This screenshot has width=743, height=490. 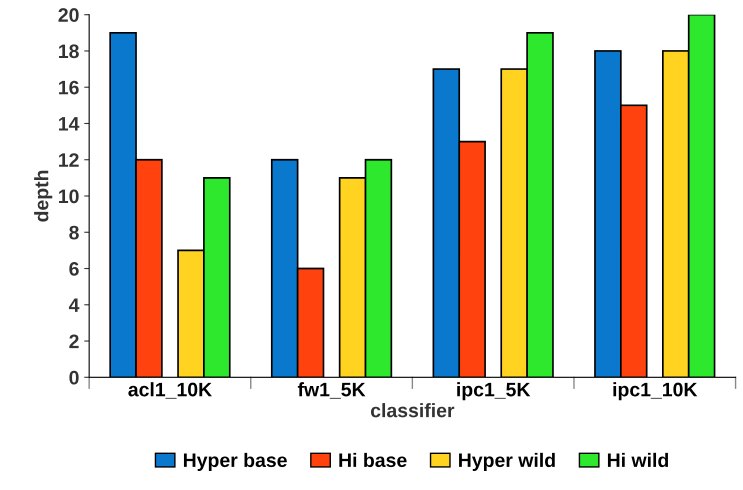 What do you see at coordinates (69, 87) in the screenshot?
I see `y-tick-label: 16` at bounding box center [69, 87].